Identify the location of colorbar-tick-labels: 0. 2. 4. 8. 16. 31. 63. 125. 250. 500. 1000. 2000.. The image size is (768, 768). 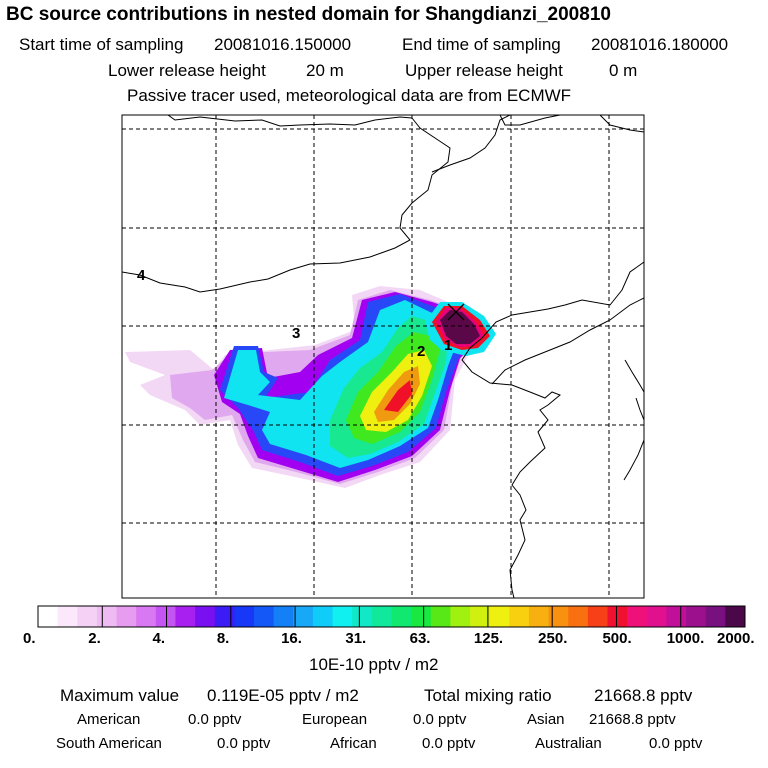
(389, 626).